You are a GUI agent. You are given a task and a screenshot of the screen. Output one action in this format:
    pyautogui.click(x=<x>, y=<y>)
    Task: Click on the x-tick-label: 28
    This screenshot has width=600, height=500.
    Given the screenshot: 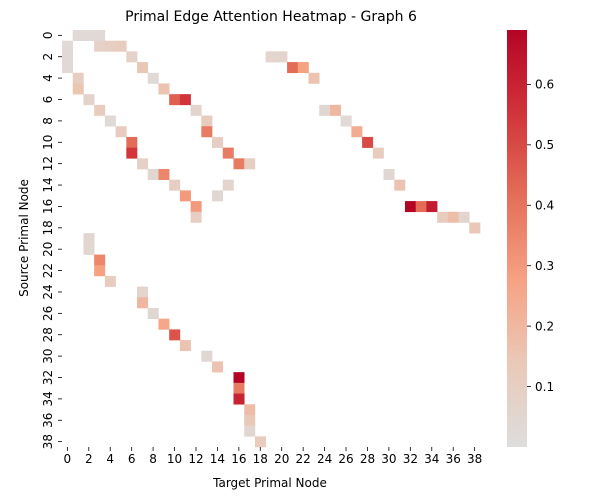 What is the action you would take?
    pyautogui.click(x=367, y=459)
    